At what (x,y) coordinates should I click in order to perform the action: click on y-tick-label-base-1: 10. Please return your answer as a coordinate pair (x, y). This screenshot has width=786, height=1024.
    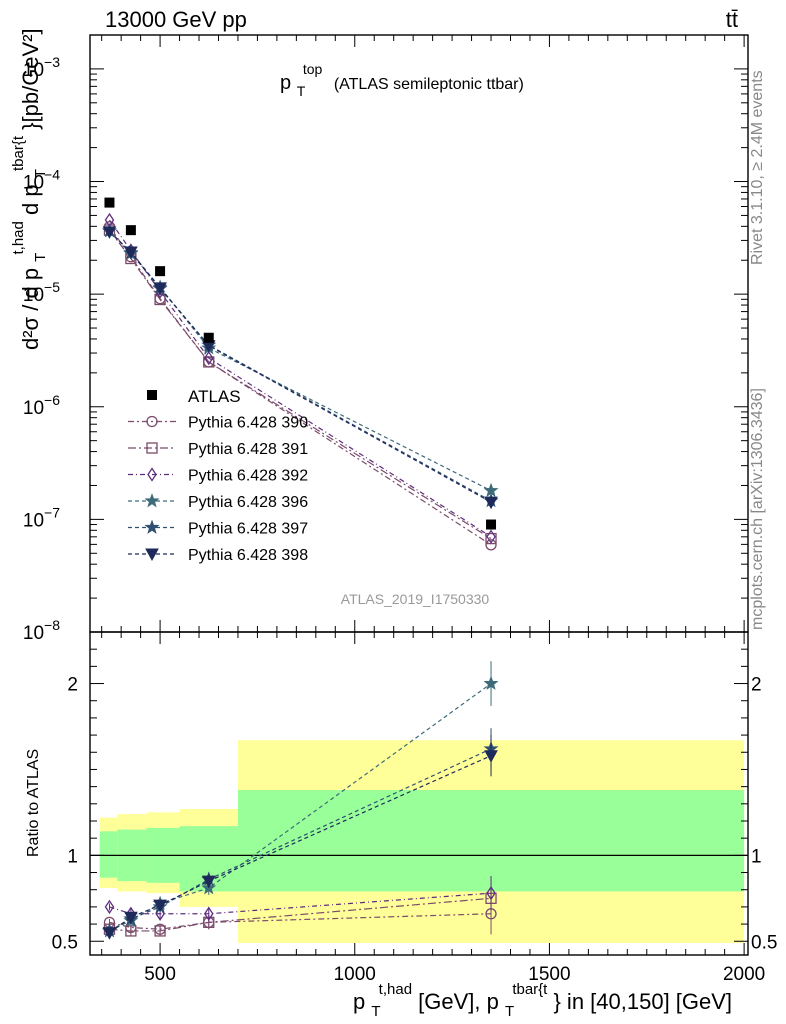
    Looking at the image, I should click on (33, 183).